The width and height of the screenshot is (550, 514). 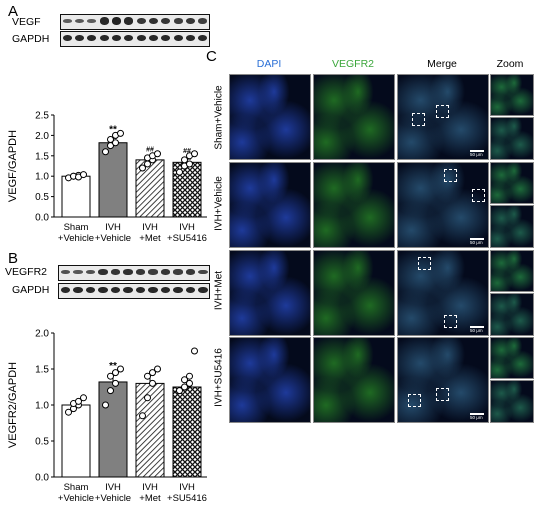 What do you see at coordinates (187, 498) in the screenshot?
I see `category-label: +SU5416` at bounding box center [187, 498].